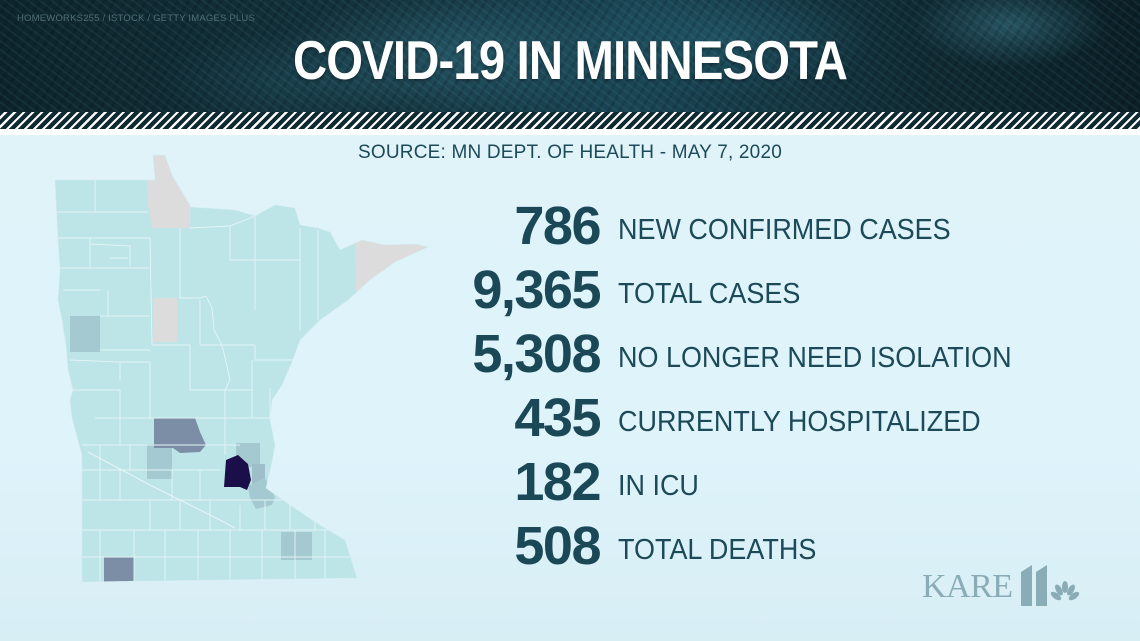 This screenshot has width=1140, height=641. I want to click on stat-icu: 182 IN ICU, so click(780, 482).